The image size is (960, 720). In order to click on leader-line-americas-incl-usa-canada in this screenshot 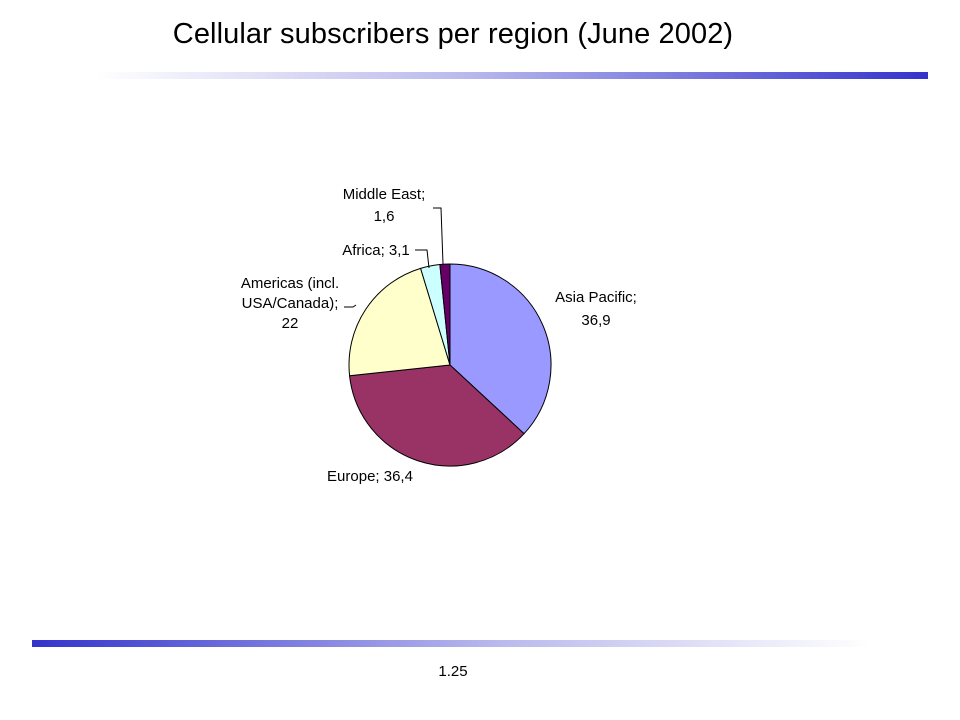, I will do `click(350, 306)`.